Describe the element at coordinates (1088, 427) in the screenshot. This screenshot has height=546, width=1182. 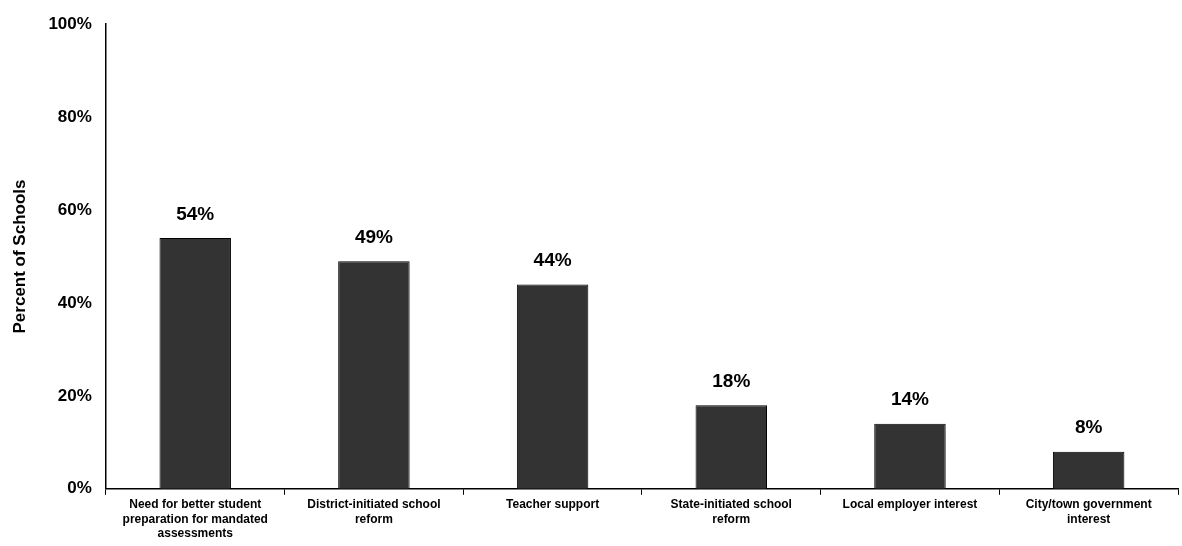
I see `data-label: 8%` at that location.